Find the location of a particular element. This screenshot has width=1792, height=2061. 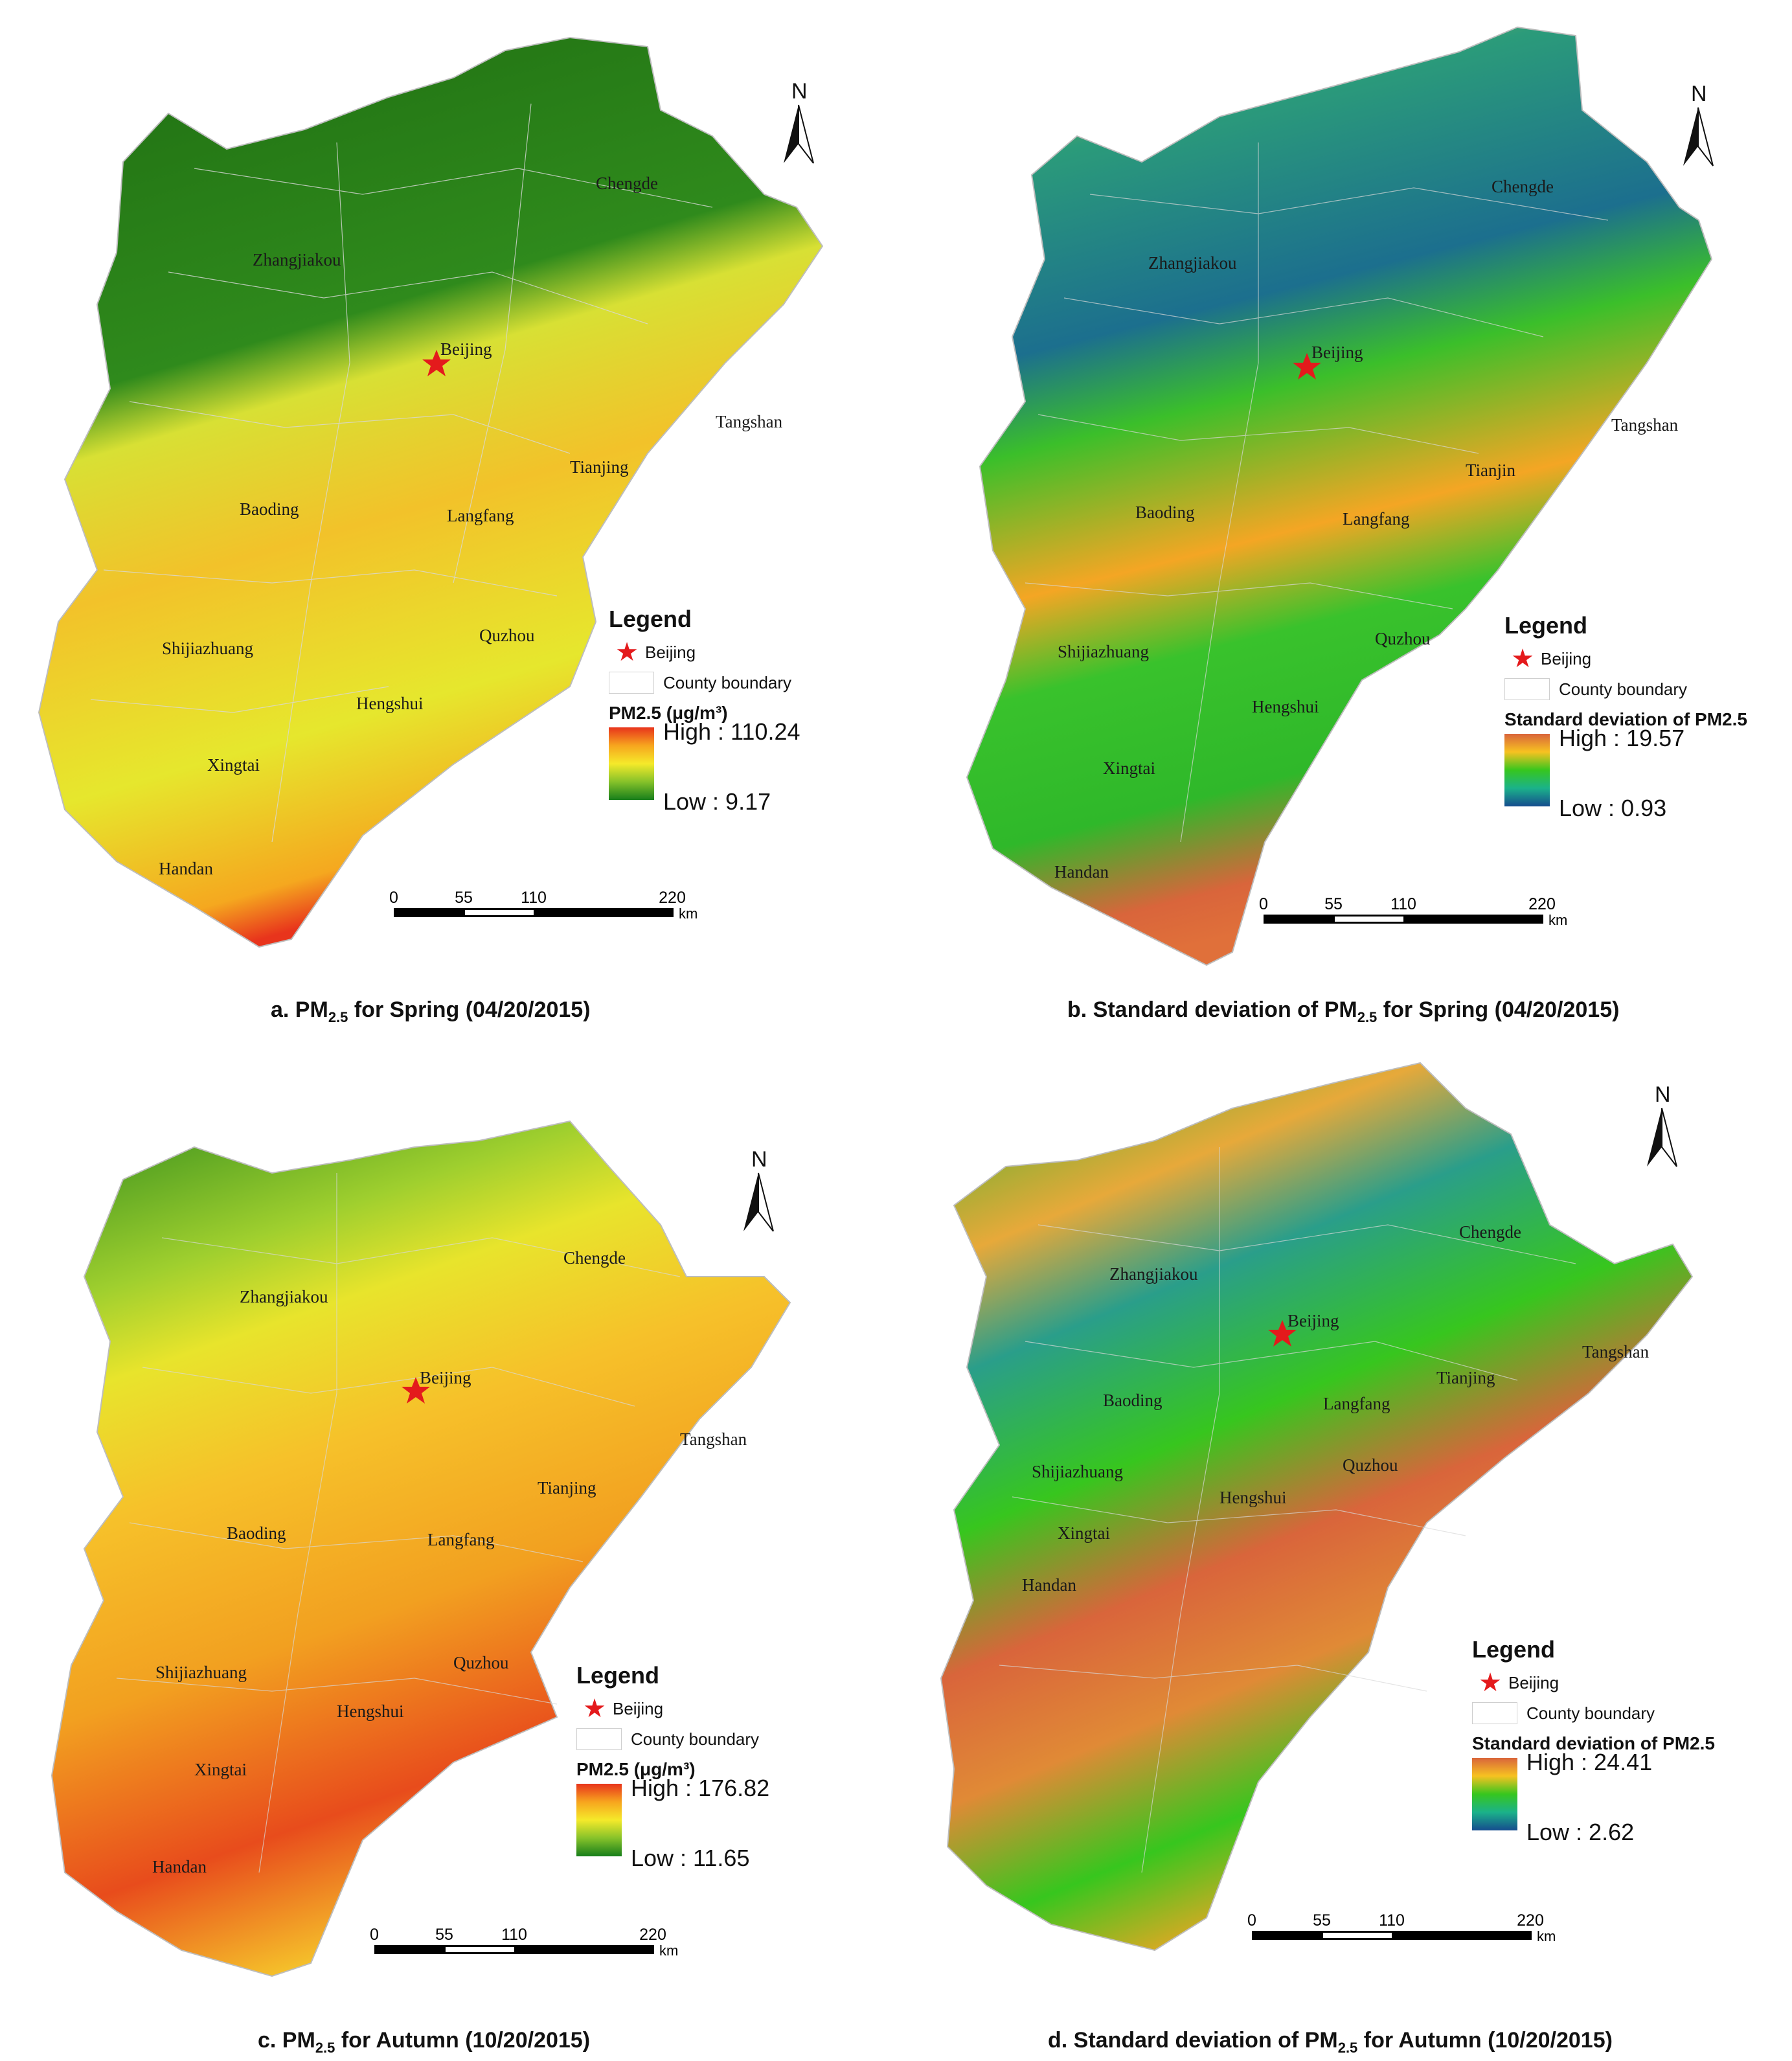

figure-caption: c. PM2.5 for Autumn (10/20/2015) is located at coordinates (424, 2042).